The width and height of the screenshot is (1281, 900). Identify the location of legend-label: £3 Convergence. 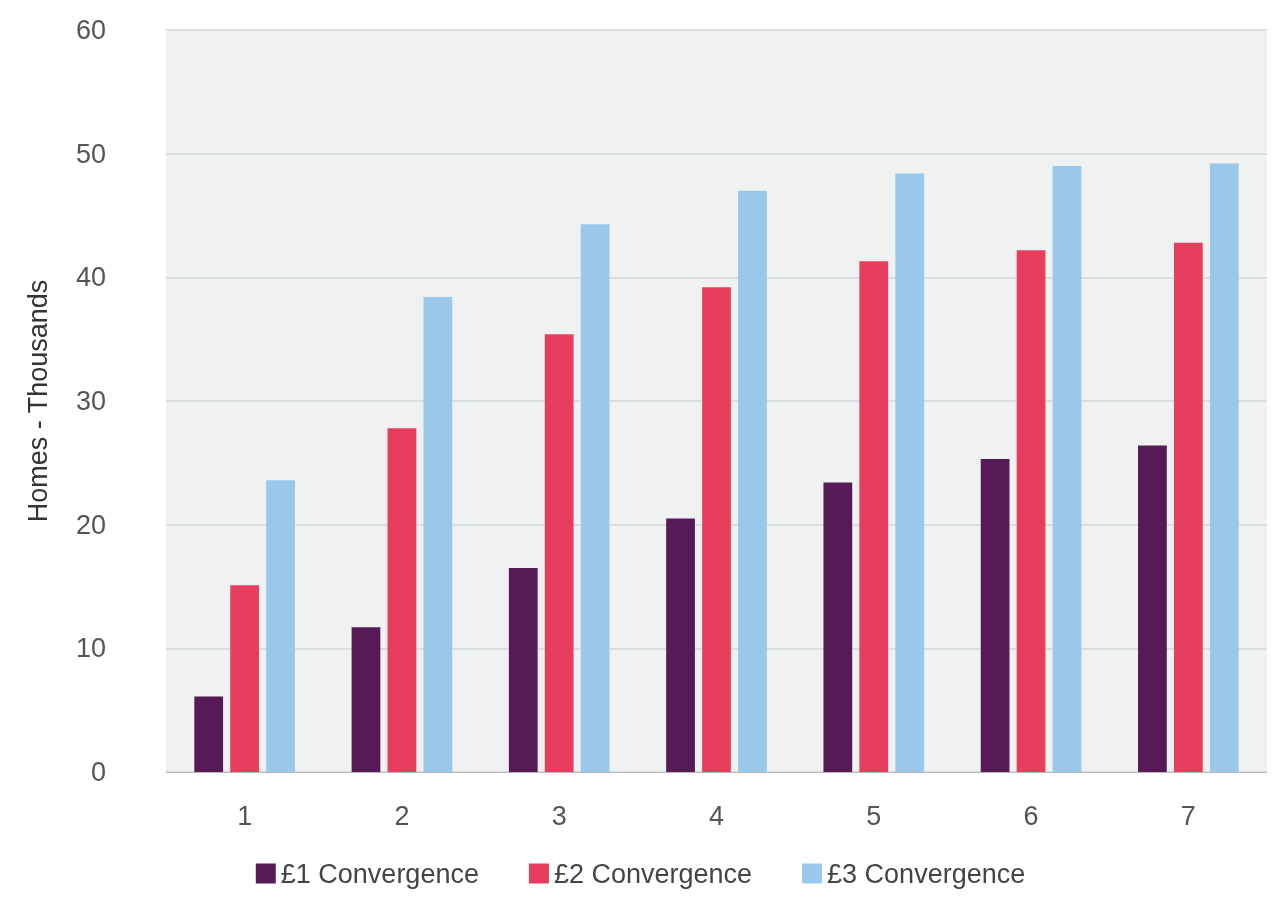
(926, 873).